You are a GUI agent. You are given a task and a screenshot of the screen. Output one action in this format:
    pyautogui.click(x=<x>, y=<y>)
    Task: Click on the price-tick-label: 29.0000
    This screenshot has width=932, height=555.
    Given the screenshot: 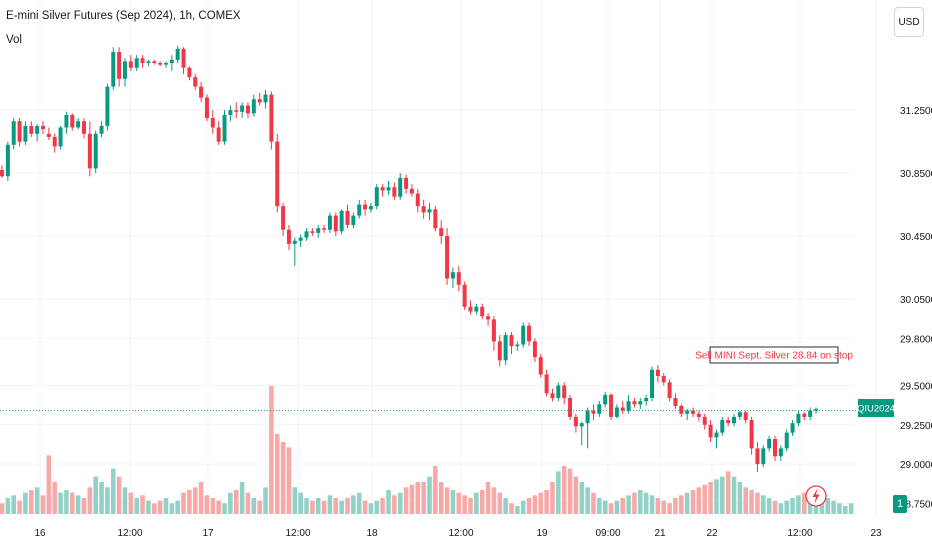 What is the action you would take?
    pyautogui.click(x=916, y=465)
    